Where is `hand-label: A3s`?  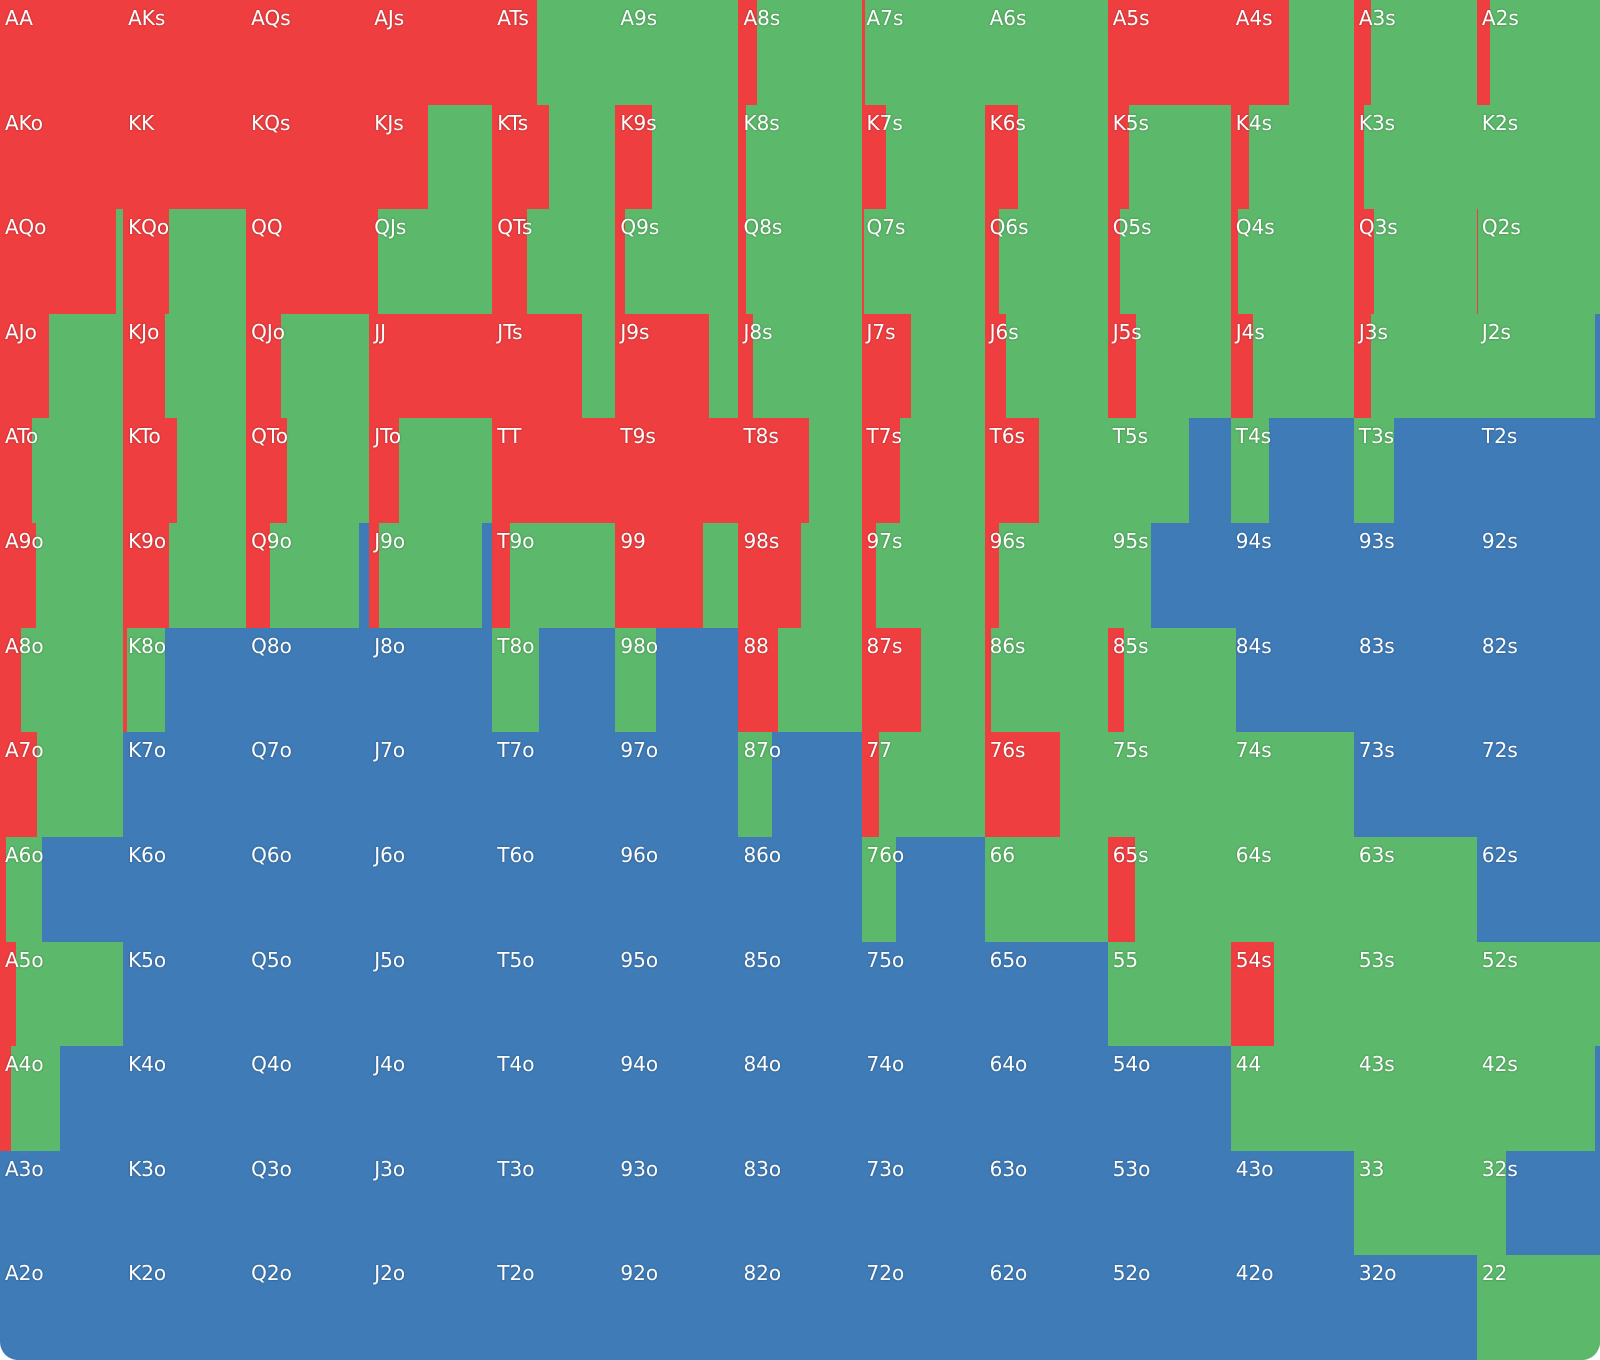 hand-label: A3s is located at coordinates (1377, 18).